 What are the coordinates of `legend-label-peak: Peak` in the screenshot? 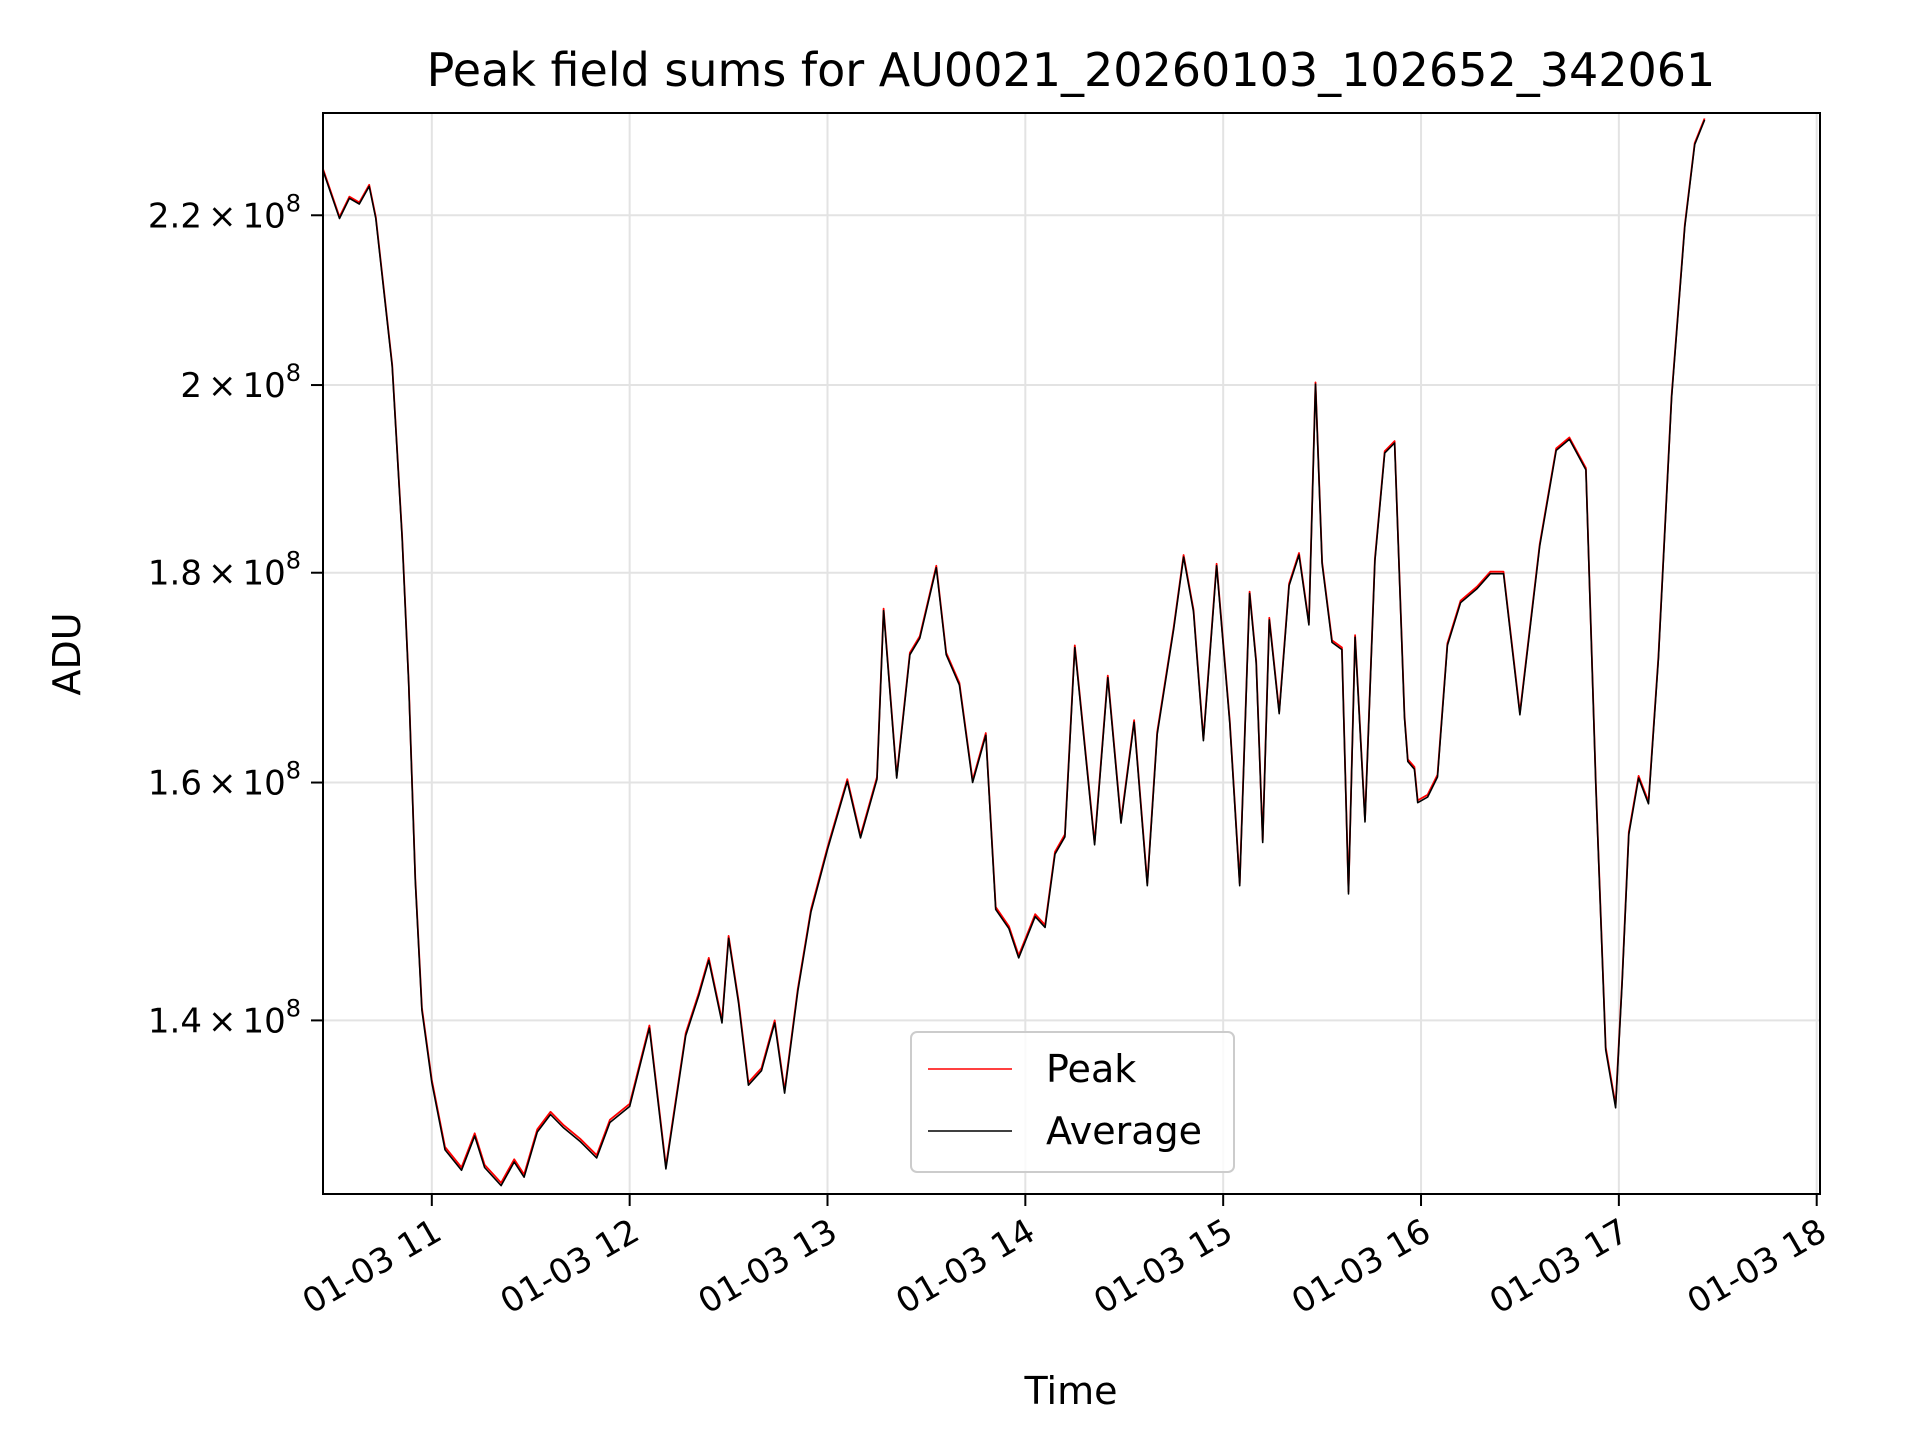 It's located at (1091, 1069).